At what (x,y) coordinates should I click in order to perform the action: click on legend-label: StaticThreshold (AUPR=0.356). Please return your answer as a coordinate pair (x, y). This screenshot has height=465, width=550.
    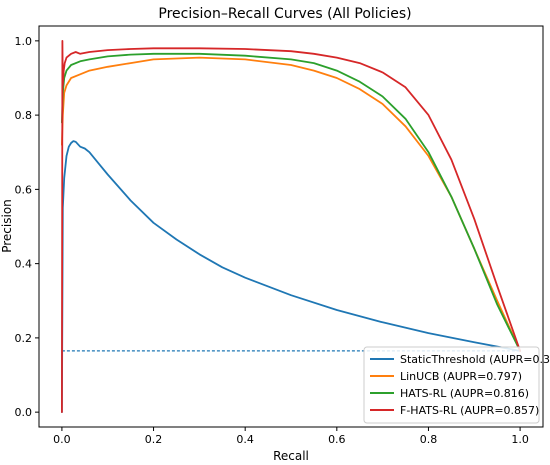
    Looking at the image, I should click on (475, 359).